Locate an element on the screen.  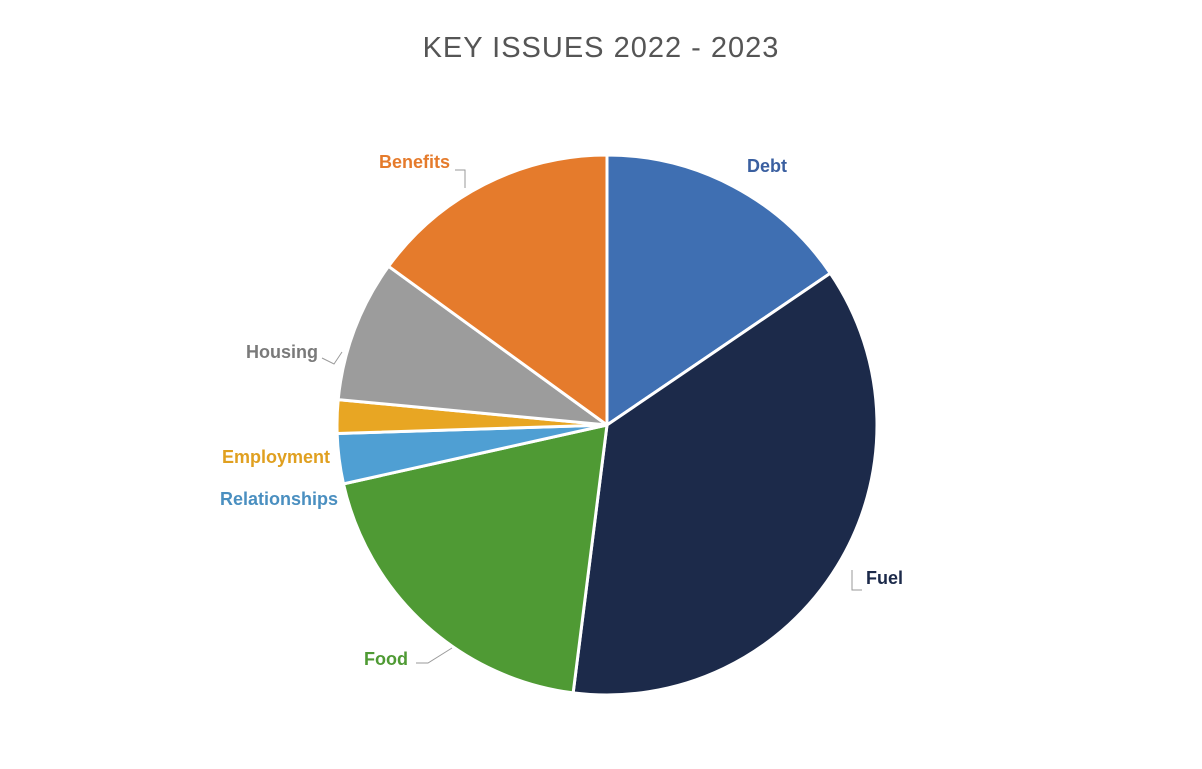
leader-line-food is located at coordinates (434, 655).